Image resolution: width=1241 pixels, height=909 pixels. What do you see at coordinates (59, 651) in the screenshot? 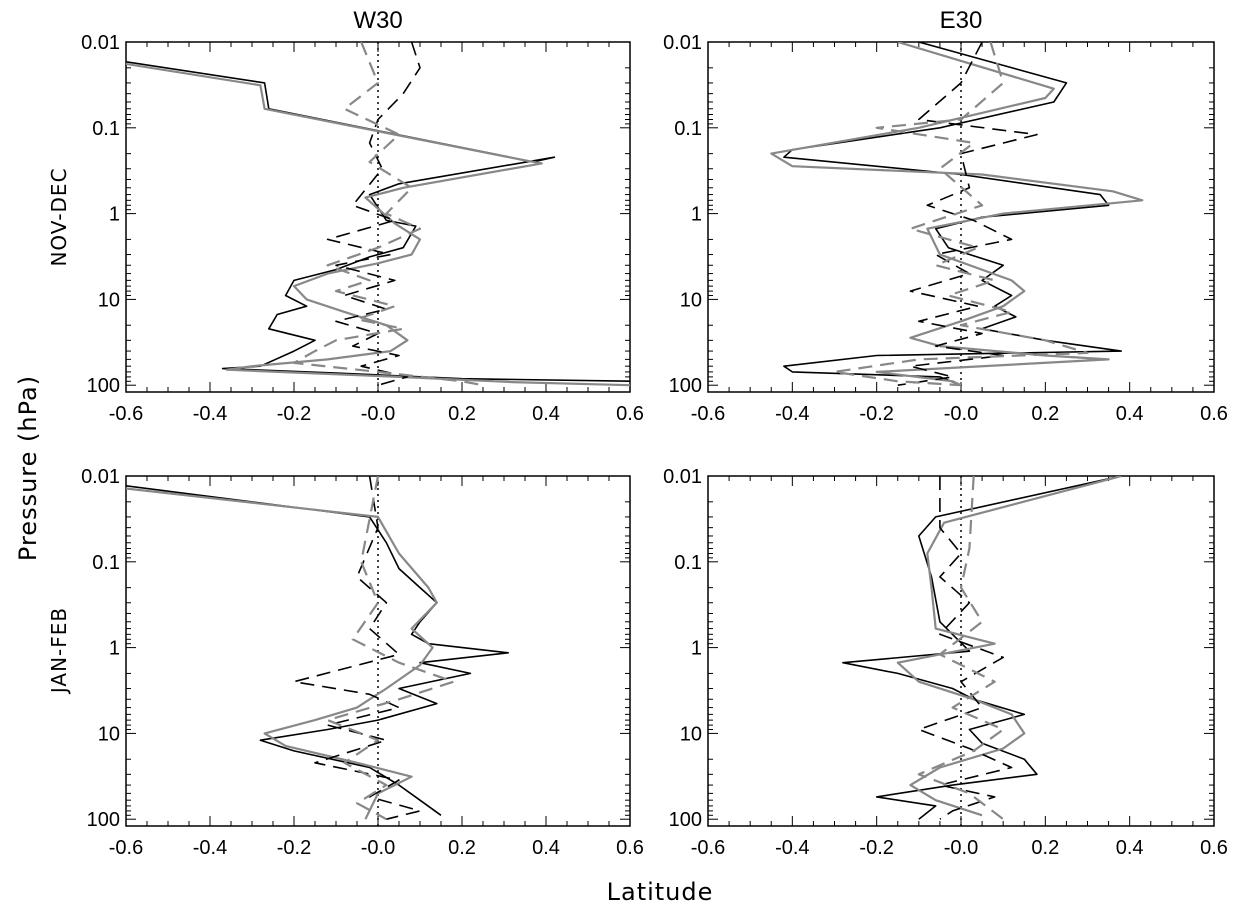
I see `row-title-jan-feb: JAN-FEB` at bounding box center [59, 651].